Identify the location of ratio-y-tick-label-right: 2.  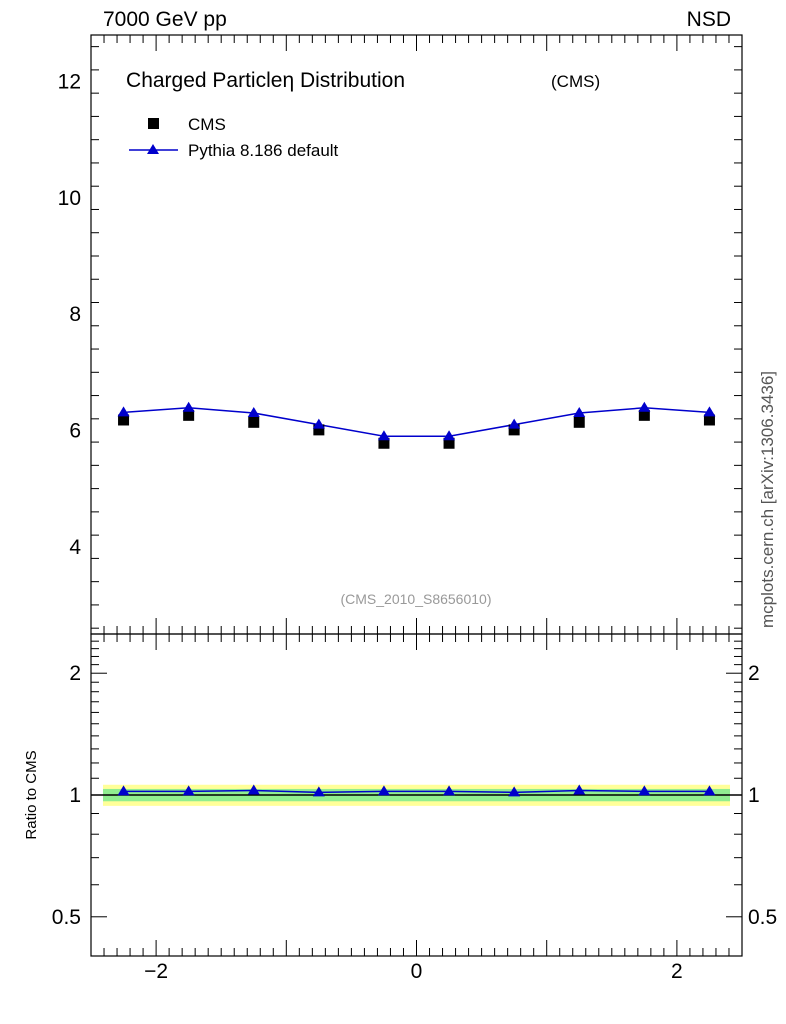
(754, 673).